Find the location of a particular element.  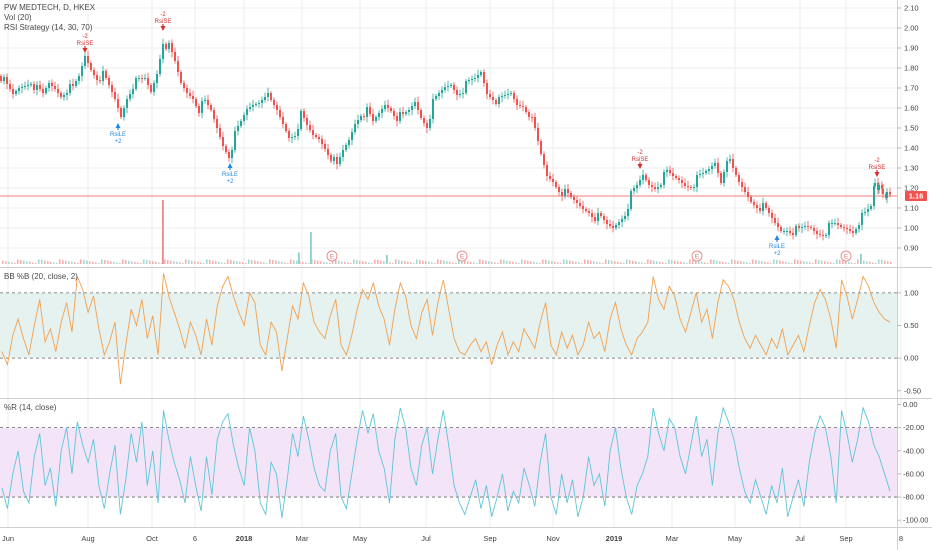

symbol-legend: PW MEDTECH, D, HKEX is located at coordinates (50, 7).